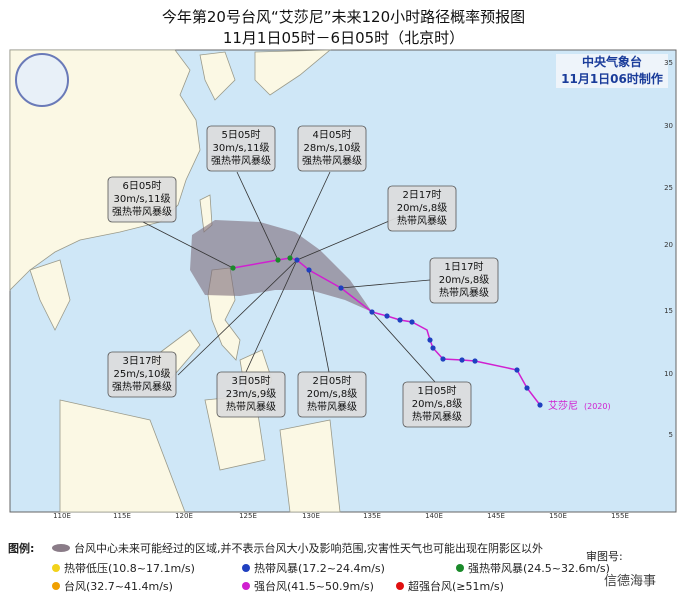  Describe the element at coordinates (42, 80) in the screenshot. I see `agency-logo` at that location.